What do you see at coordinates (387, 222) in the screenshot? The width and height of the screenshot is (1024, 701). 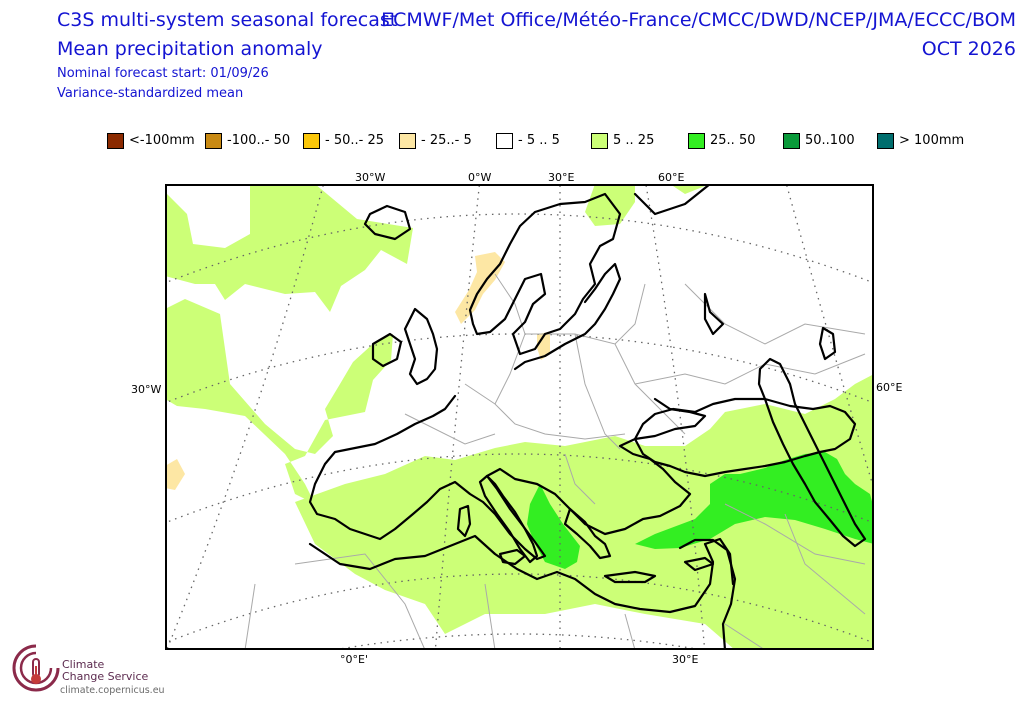 I see `coastline-iceland` at bounding box center [387, 222].